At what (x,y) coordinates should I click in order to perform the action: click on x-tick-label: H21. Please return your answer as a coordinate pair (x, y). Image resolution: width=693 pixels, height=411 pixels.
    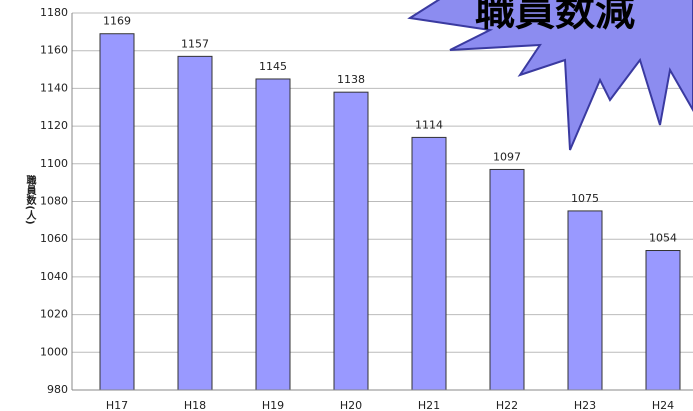
    Looking at the image, I should click on (429, 405).